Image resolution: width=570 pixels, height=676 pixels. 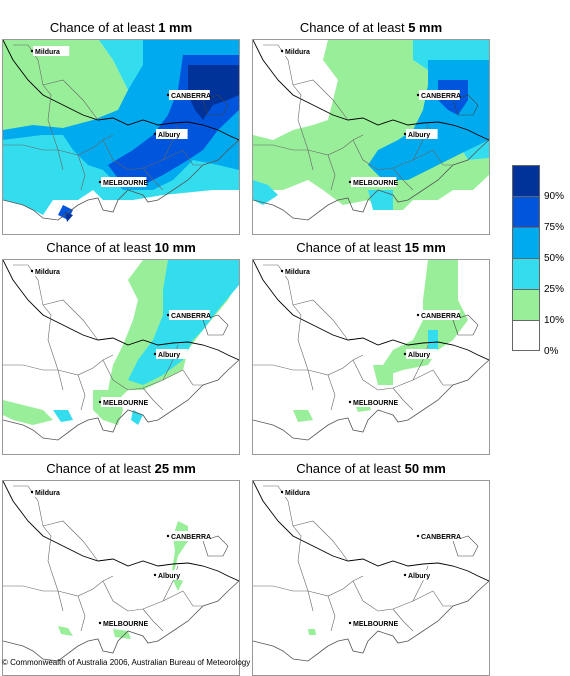 I want to click on legend-label-50: 50%, so click(x=554, y=258).